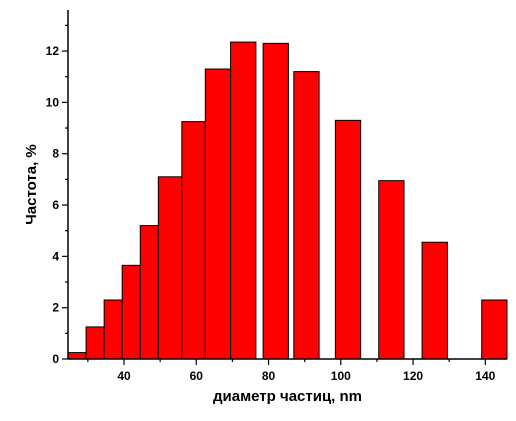  Describe the element at coordinates (53, 102) in the screenshot. I see `y-tick-label: 10` at that location.